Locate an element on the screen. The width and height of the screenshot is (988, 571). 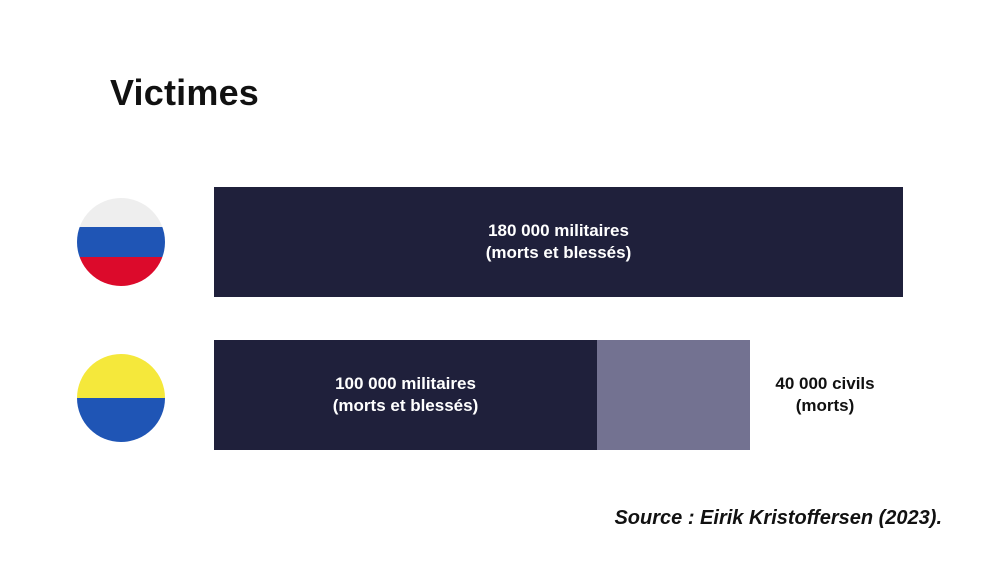
russia-flag-icon is located at coordinates (121, 242).